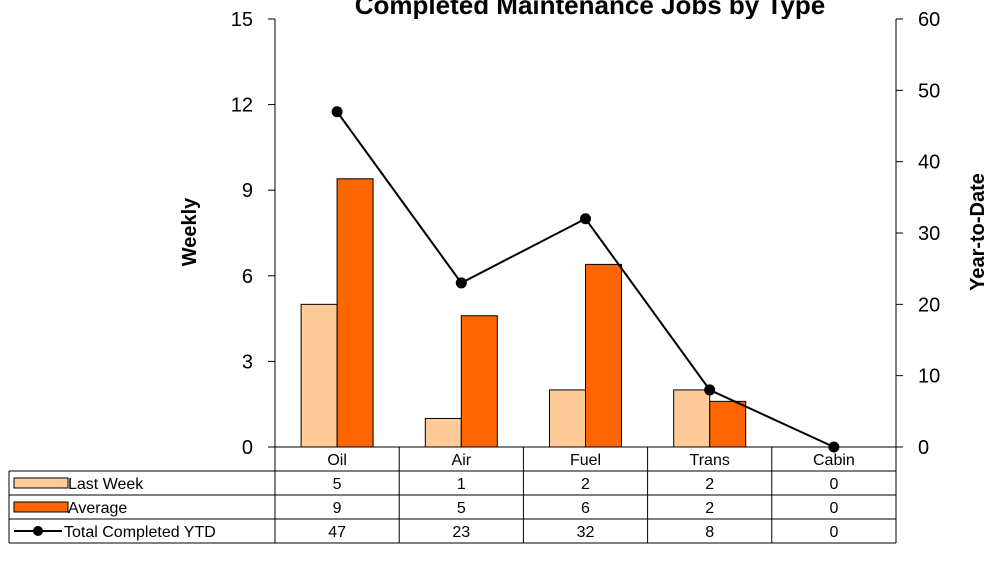  What do you see at coordinates (337, 460) in the screenshot?
I see `x-tick-label-oil: Oil` at bounding box center [337, 460].